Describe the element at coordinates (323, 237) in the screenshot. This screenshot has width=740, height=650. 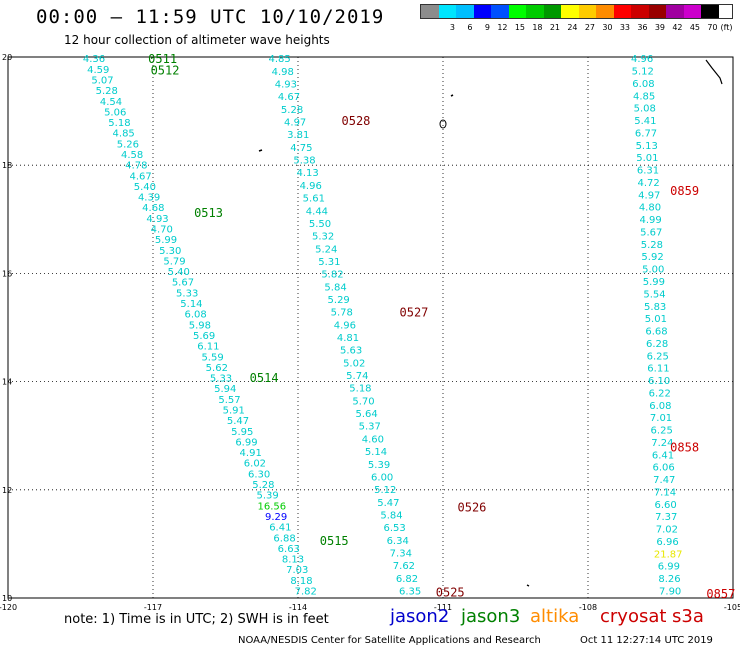
I see `swh-value: 5.32` at that location.